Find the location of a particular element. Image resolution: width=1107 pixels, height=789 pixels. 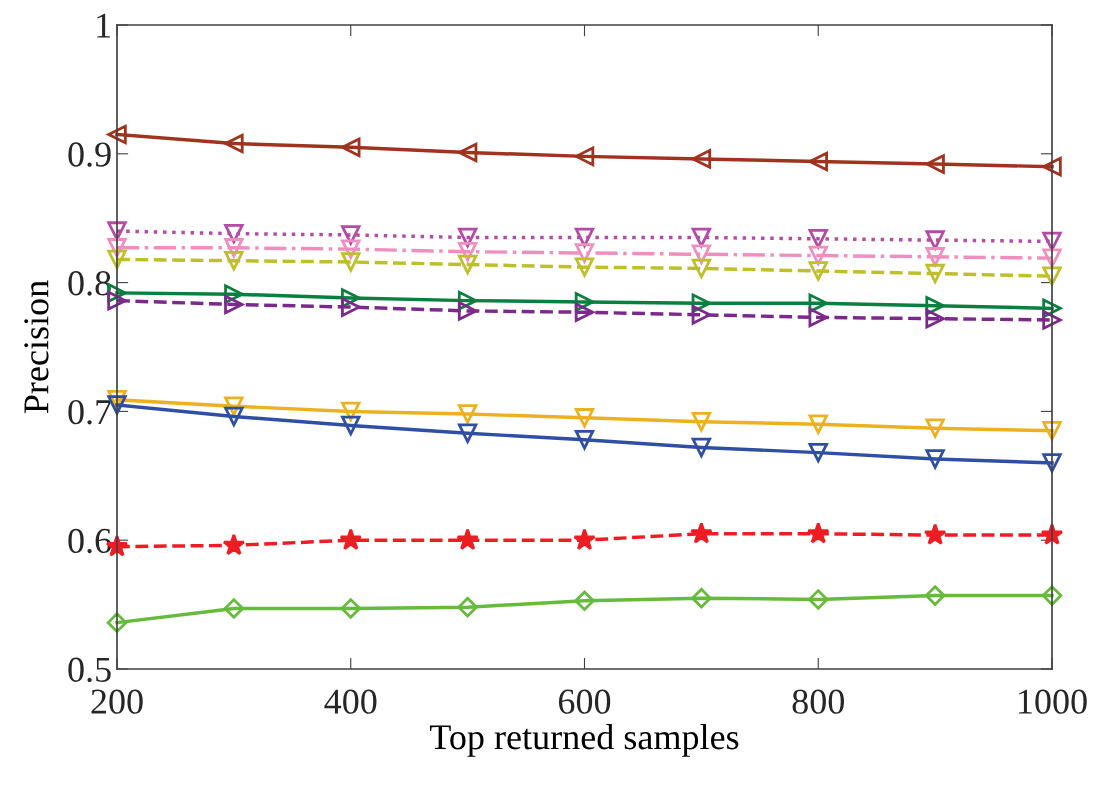

x-tick-label: 800 is located at coordinates (818, 701).